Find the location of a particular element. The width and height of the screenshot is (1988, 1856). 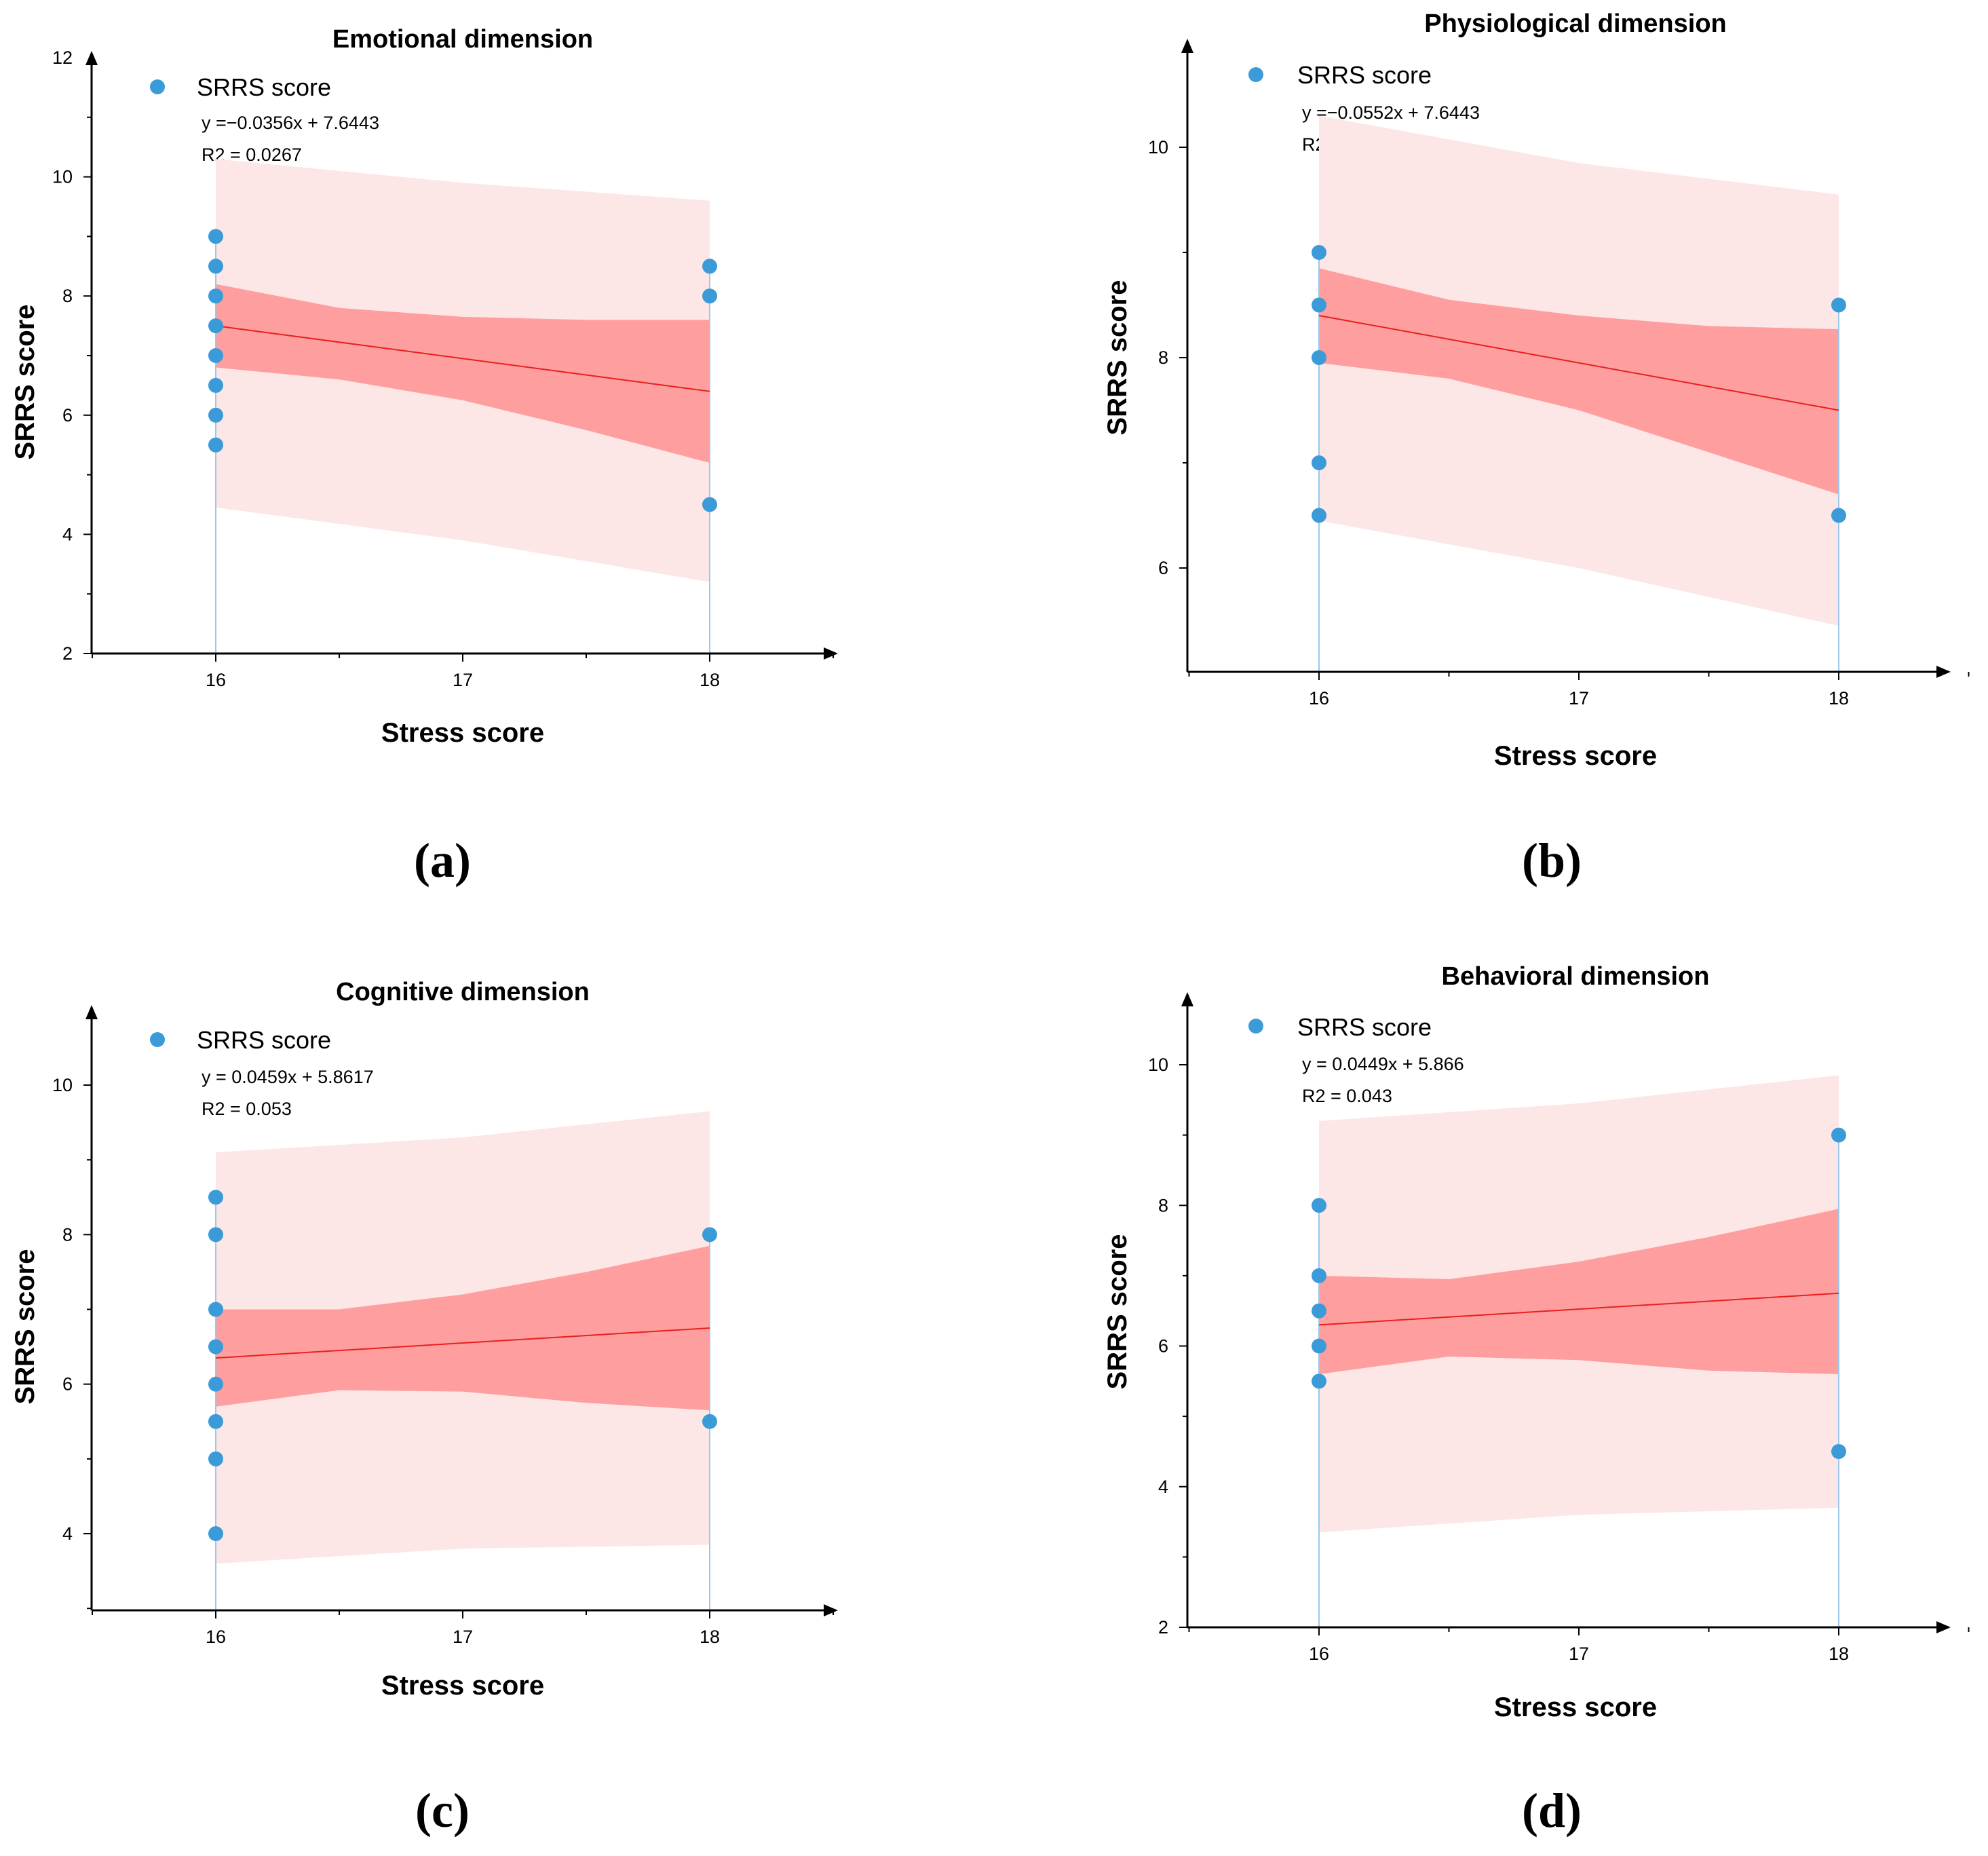

plot-area: 16 17 18 6 8 10 is located at coordinates (1559, 374).